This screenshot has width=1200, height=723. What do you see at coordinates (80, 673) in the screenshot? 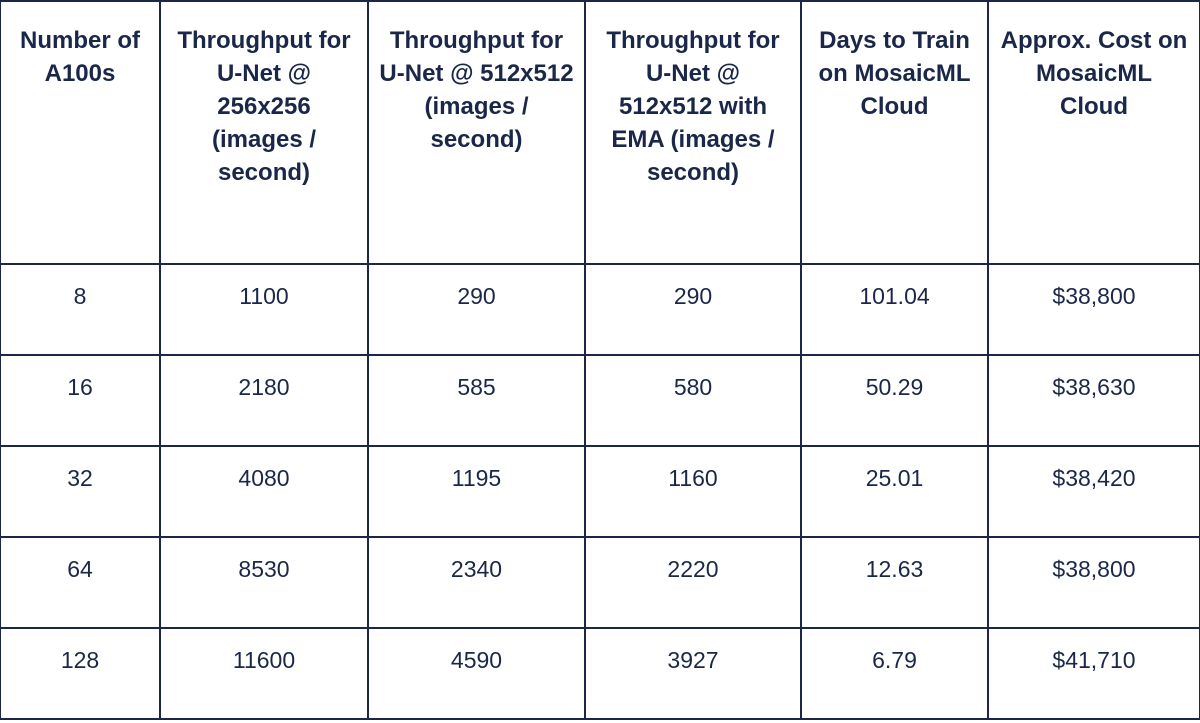
I see `table-cell: 128` at bounding box center [80, 673].